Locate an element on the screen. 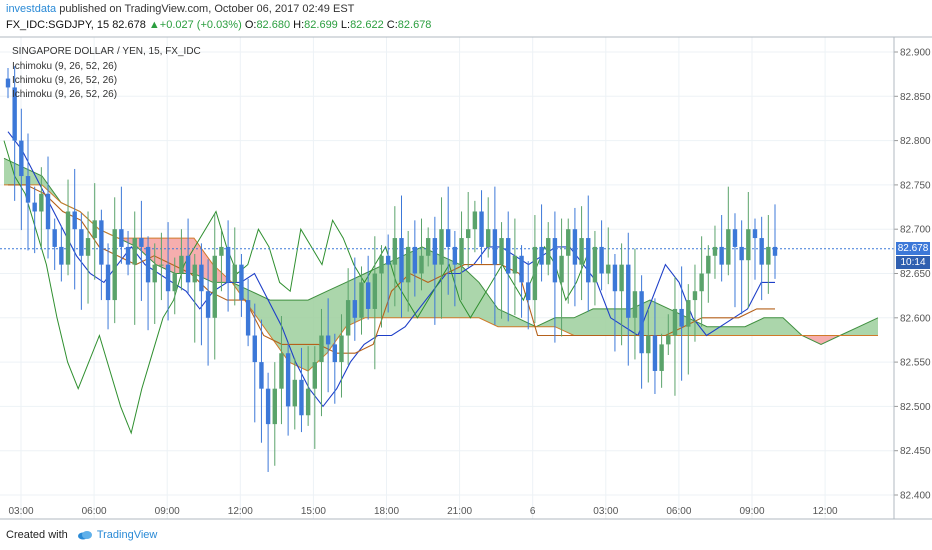 Image resolution: width=932 pixels, height=550 pixels. legend-indicator-3: Ichimoku (9, 26, 52, 26) is located at coordinates (65, 94).